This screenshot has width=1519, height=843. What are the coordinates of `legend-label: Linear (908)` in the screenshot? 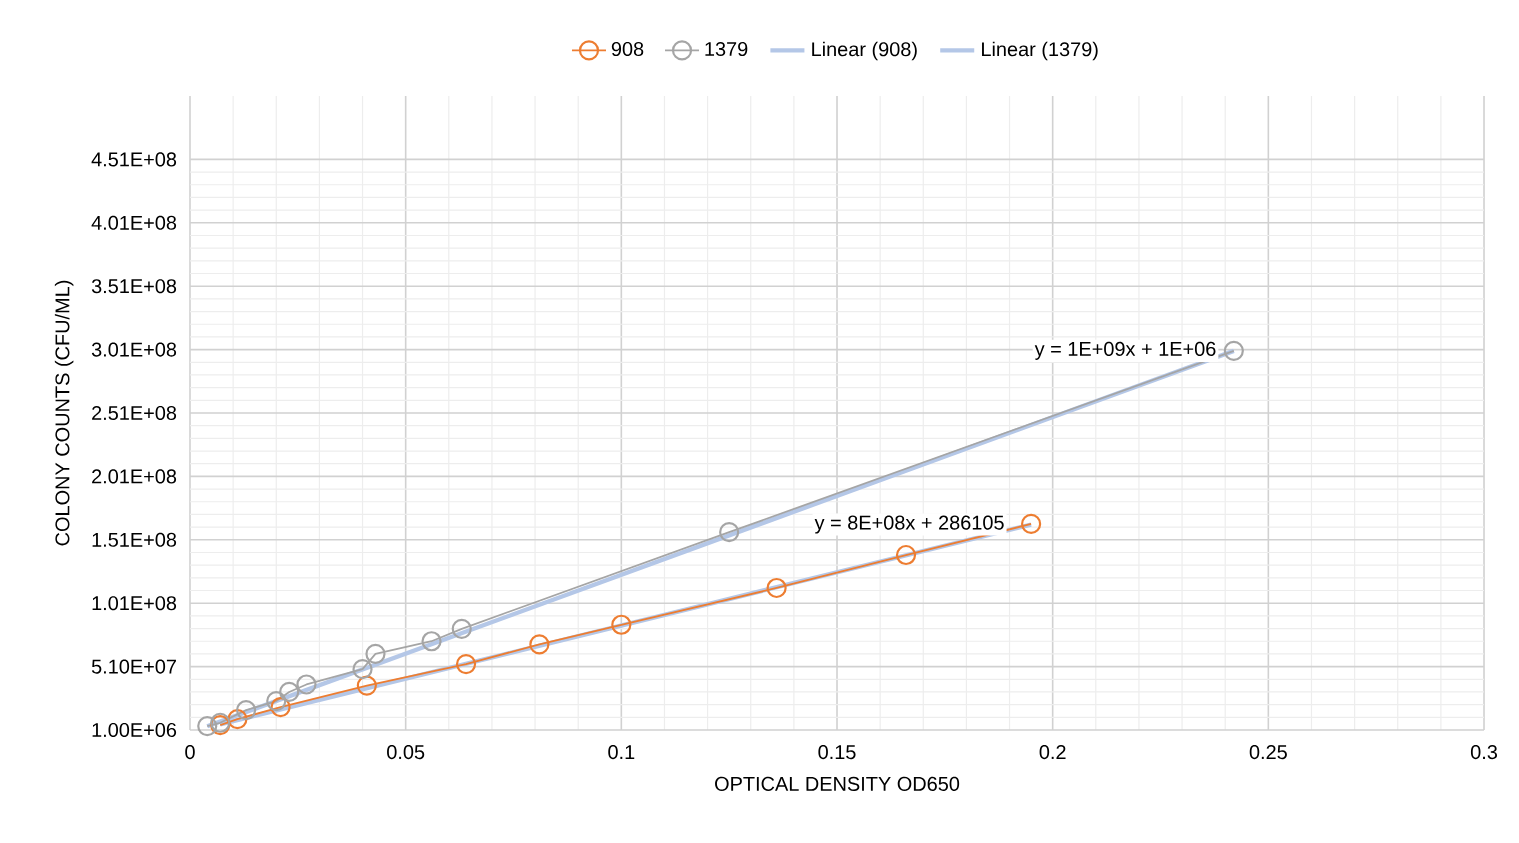 It's located at (864, 51).